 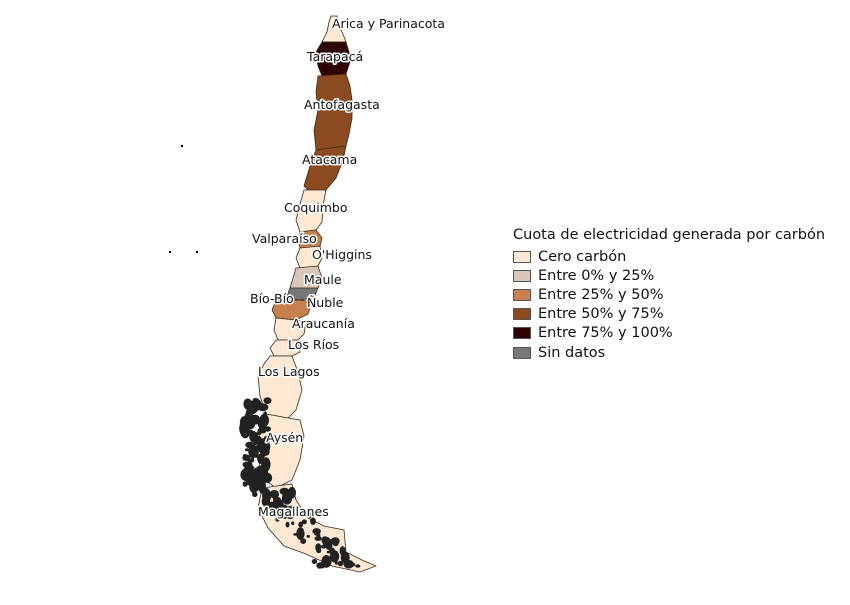 I want to click on legend-label: Sin datos, so click(x=572, y=352).